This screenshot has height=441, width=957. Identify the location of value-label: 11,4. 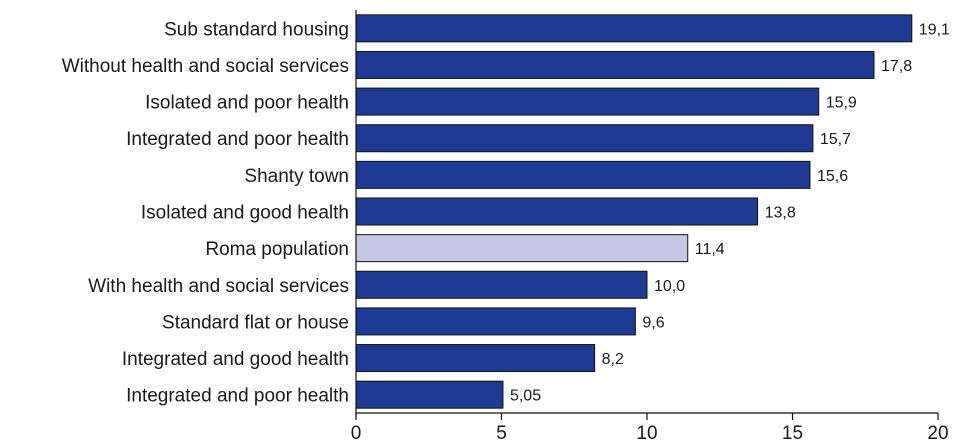
(710, 249).